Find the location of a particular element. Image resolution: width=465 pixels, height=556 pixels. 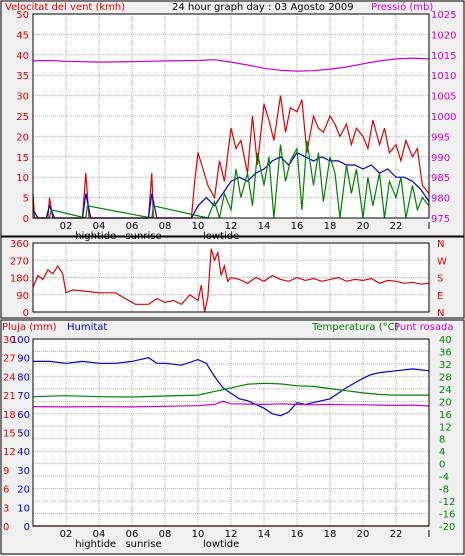

dir-left-tick-label: 0 is located at coordinates (26, 313).